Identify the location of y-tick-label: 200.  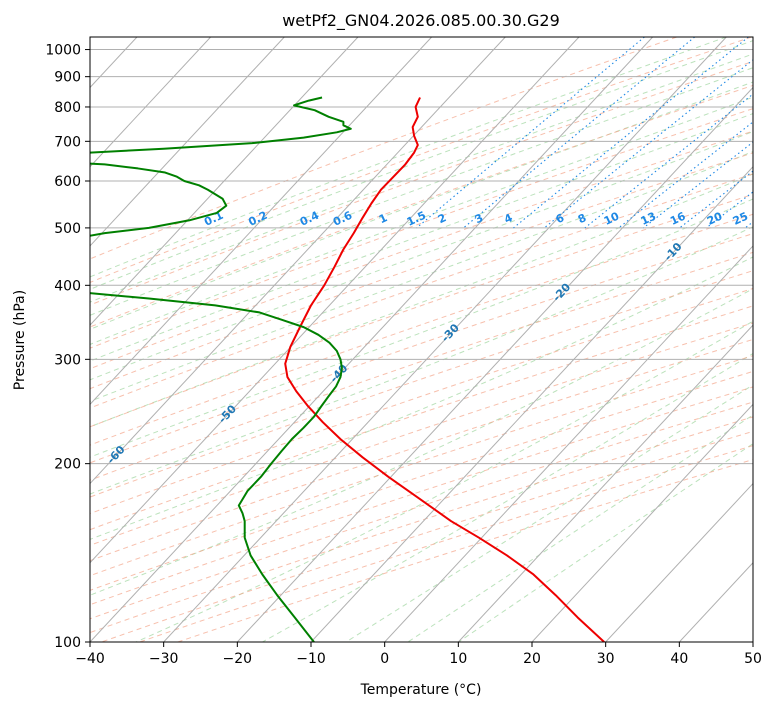
(67, 465).